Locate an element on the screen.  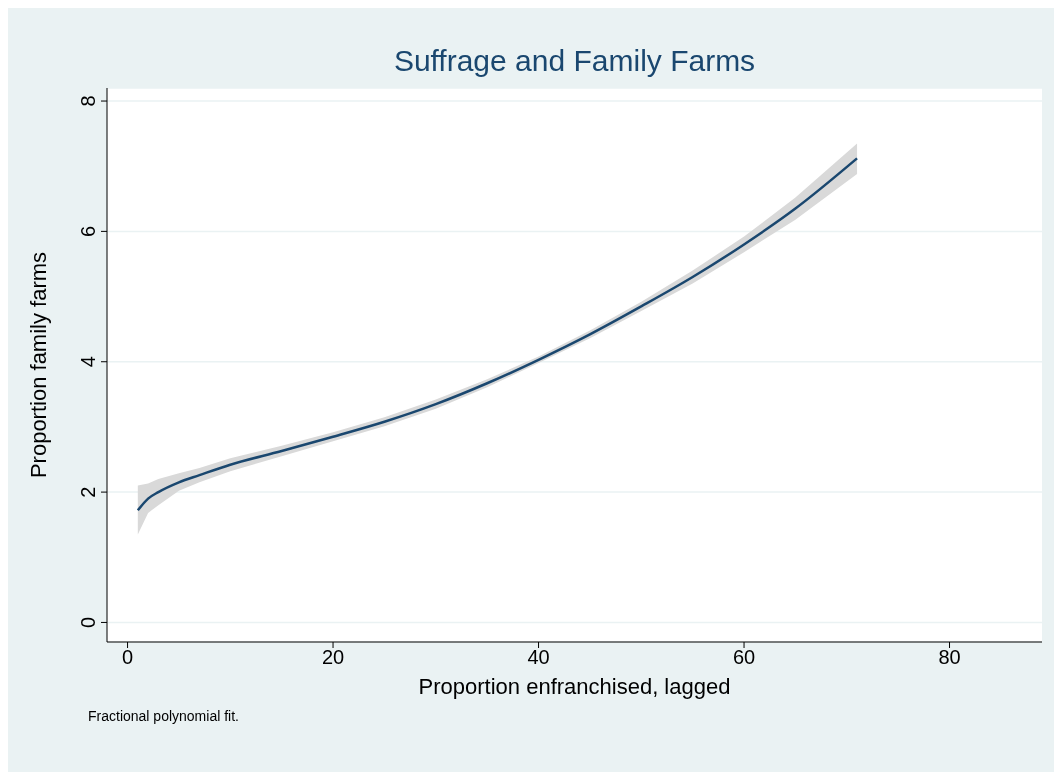
y-tick-label: 4 is located at coordinates (88, 362).